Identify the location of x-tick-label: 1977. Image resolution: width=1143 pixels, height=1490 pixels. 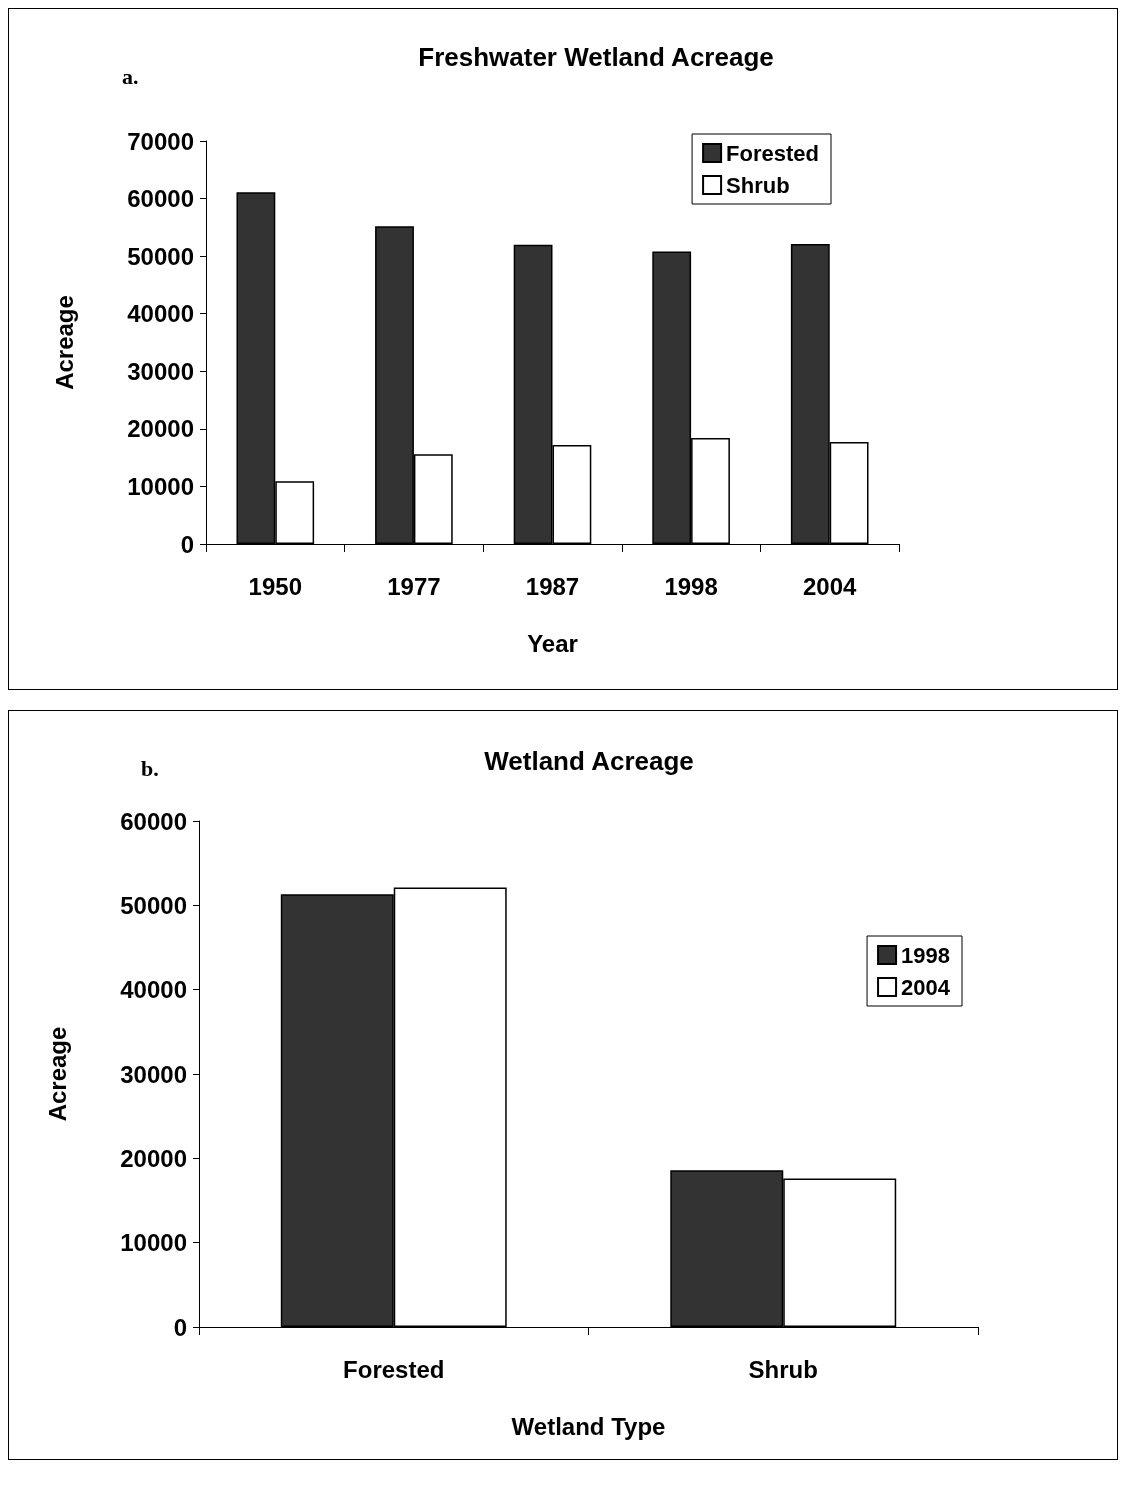
(414, 586).